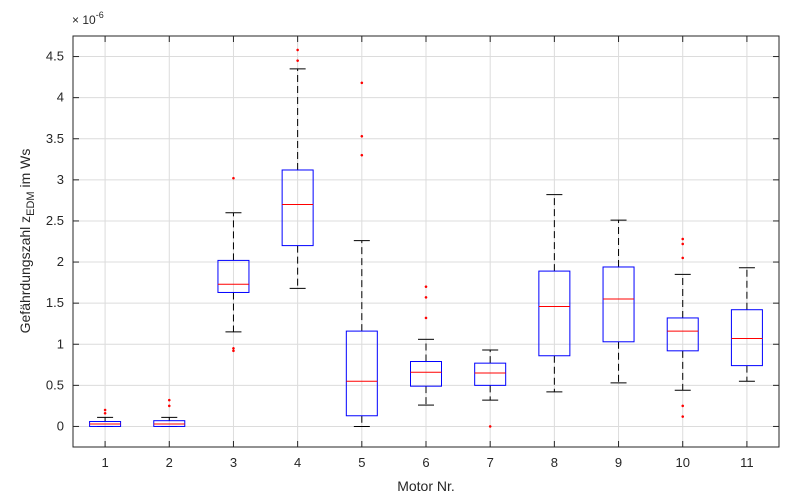  Describe the element at coordinates (60, 179) in the screenshot. I see `y-tick-label: 3` at that location.